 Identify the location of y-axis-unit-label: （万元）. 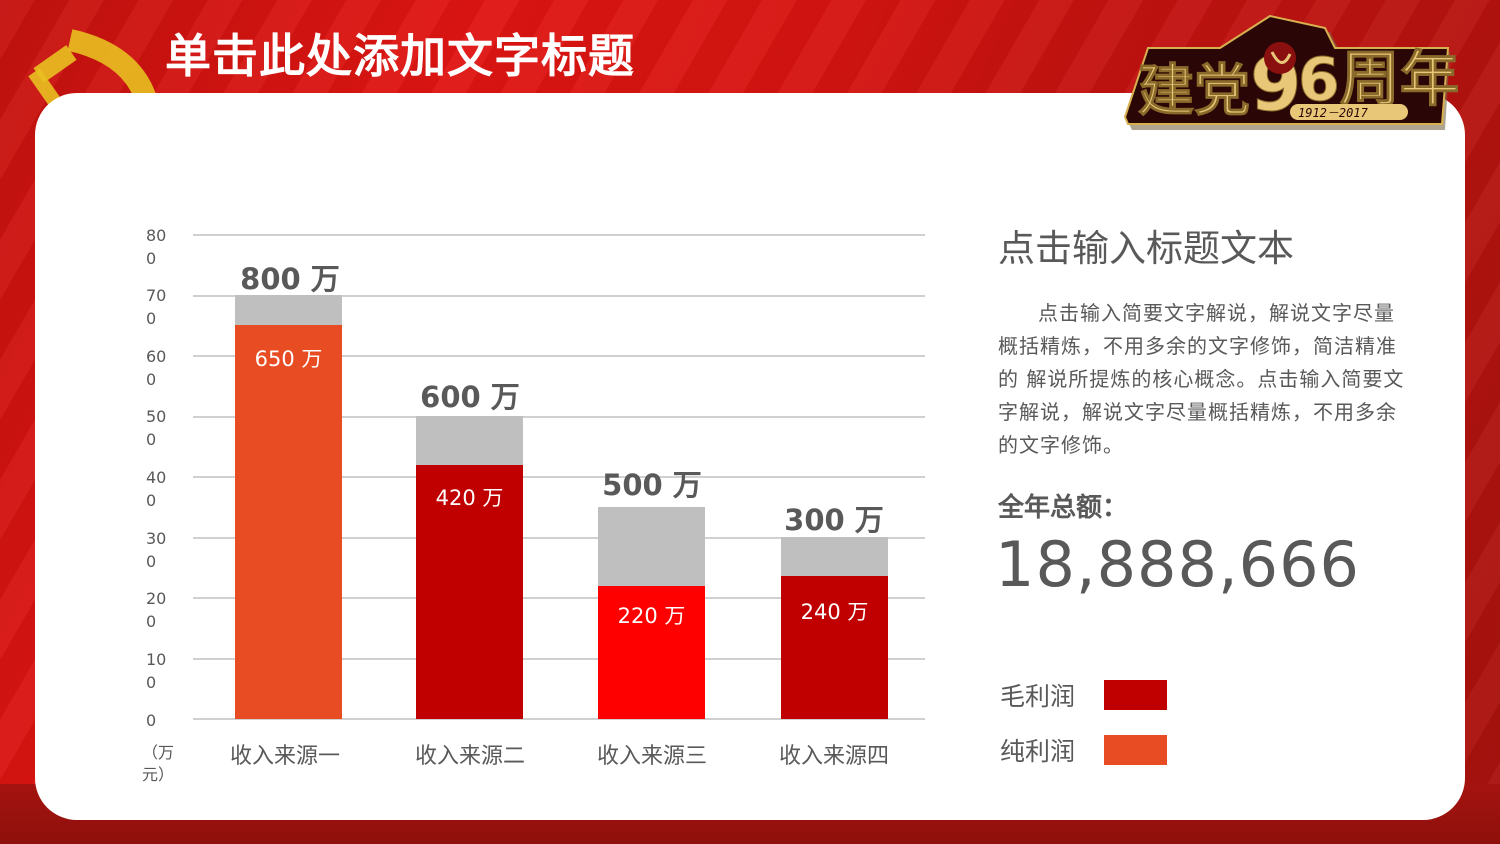
(158, 763).